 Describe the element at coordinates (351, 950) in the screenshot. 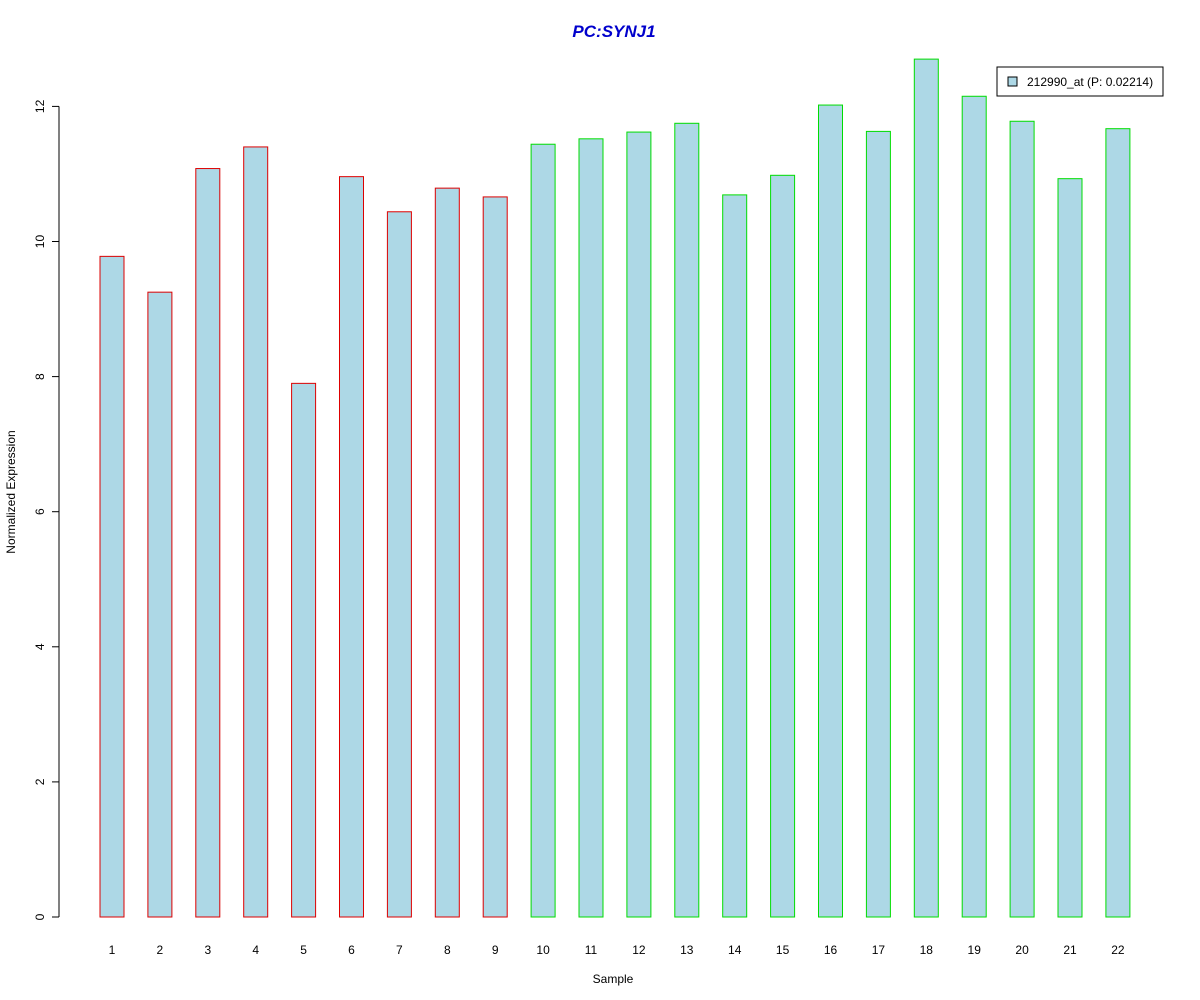

I see `x-tick-label: 6` at that location.